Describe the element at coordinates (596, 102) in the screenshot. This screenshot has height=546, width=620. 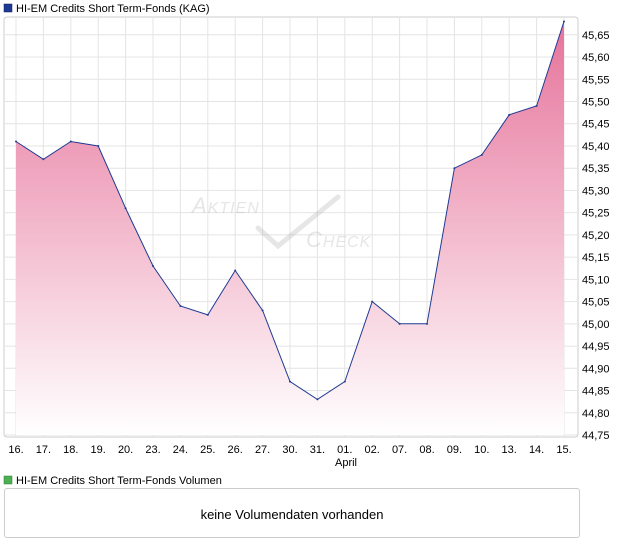
I see `y-tick-label: 45,50` at that location.